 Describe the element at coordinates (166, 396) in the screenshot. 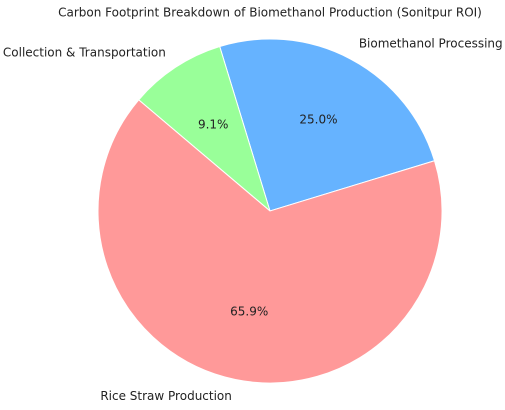

I see `slice-label: Rice Straw Production` at that location.